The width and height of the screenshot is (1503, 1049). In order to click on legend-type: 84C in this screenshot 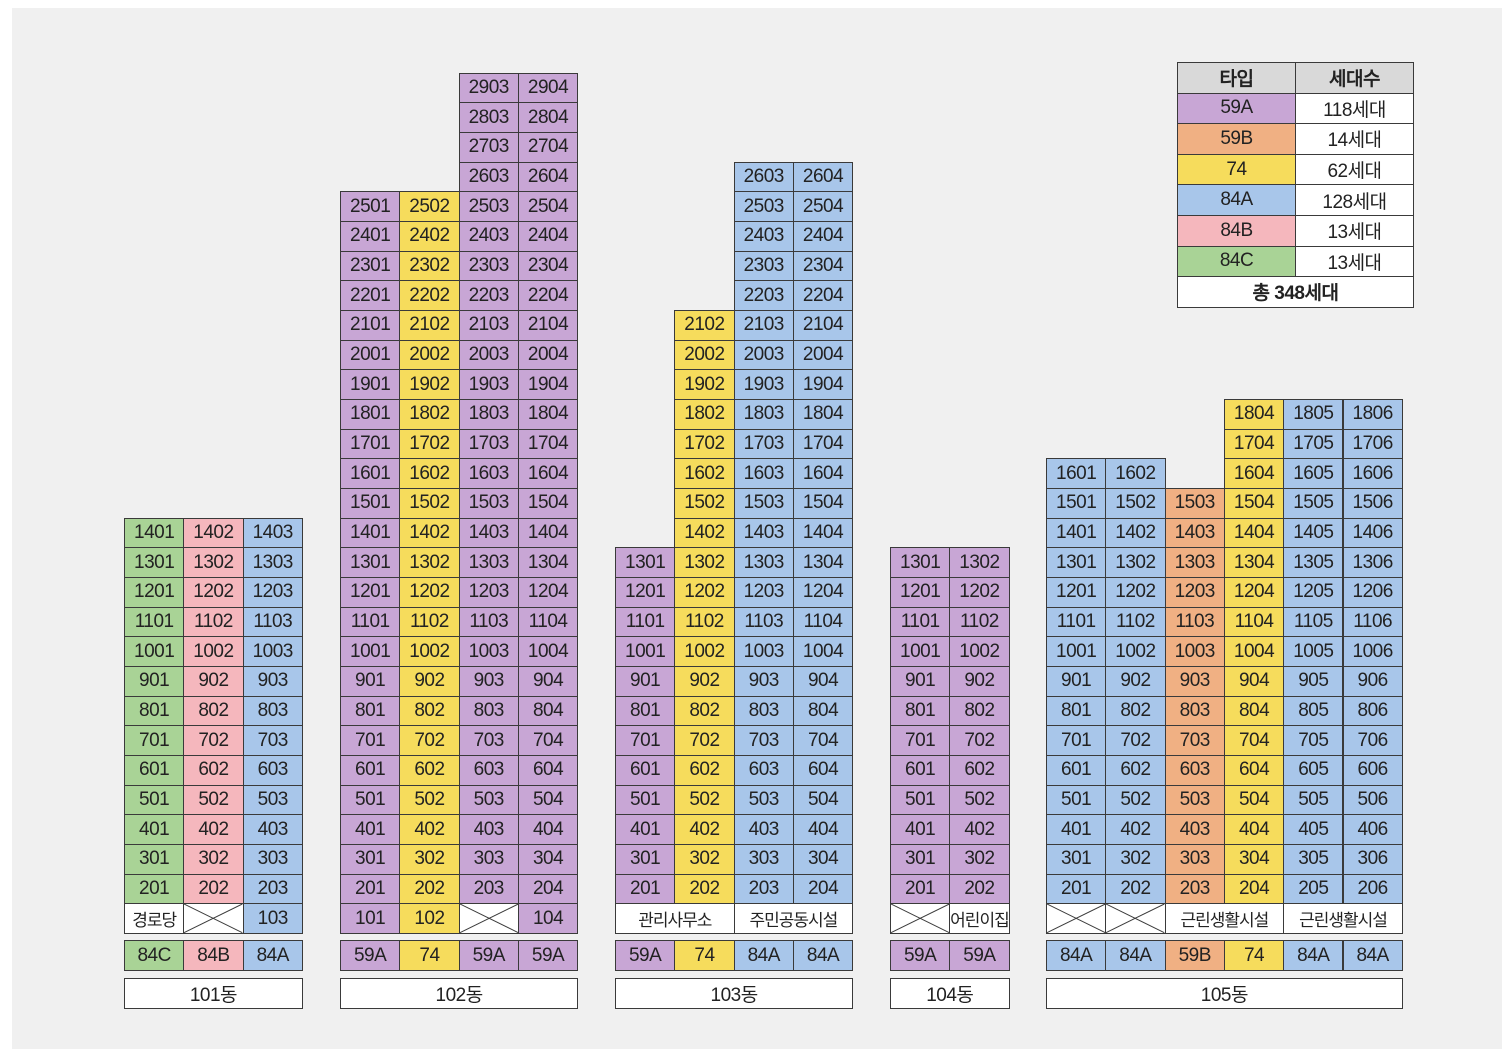, I will do `click(1236, 261)`.